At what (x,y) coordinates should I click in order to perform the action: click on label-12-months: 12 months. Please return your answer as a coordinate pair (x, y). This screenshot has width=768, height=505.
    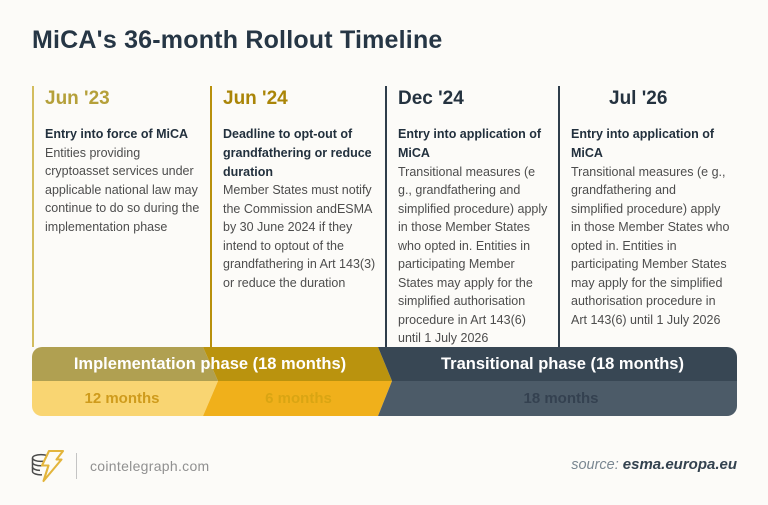
    Looking at the image, I should click on (122, 398).